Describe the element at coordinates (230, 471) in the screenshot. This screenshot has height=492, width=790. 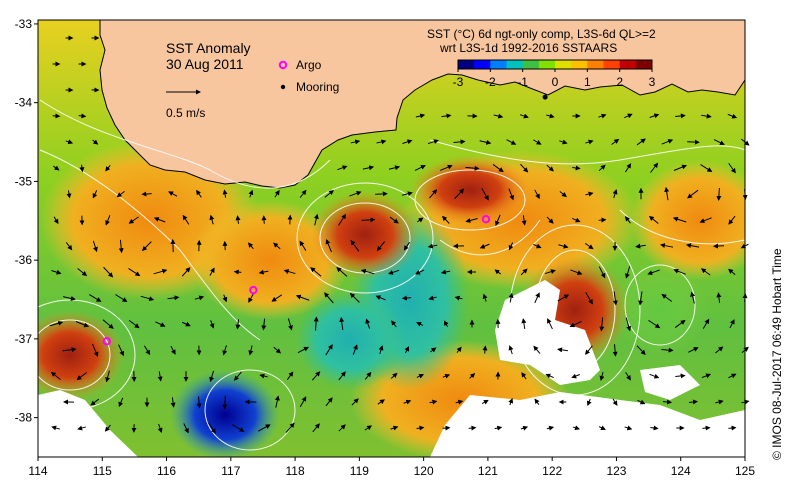
I see `x-tick-label: 117` at that location.